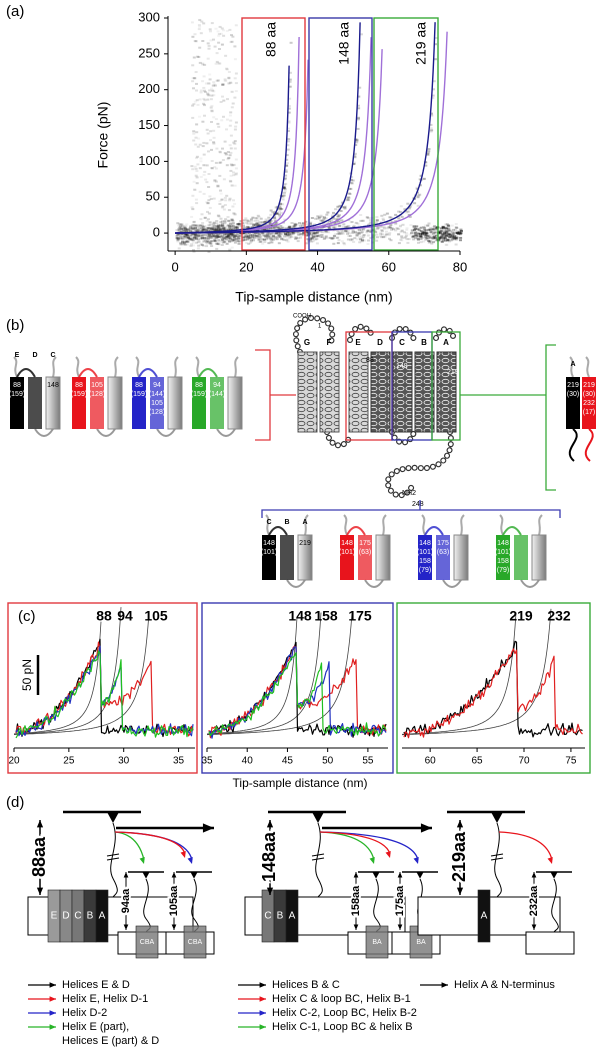  What do you see at coordinates (425, 552) in the screenshot?
I see `helix-label: (101)` at bounding box center [425, 552].